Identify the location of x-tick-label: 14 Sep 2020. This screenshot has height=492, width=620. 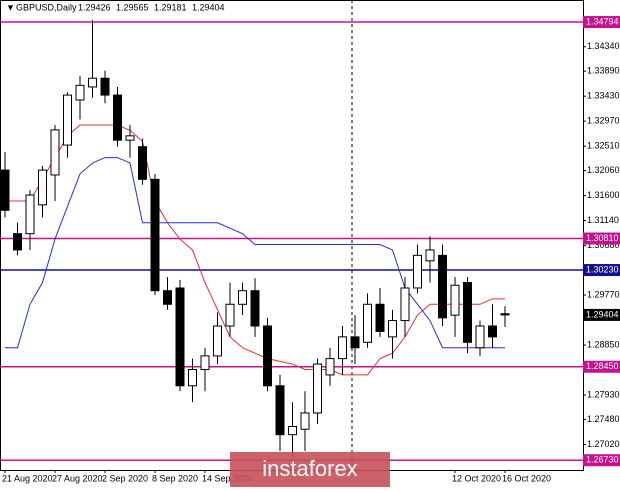
(227, 478).